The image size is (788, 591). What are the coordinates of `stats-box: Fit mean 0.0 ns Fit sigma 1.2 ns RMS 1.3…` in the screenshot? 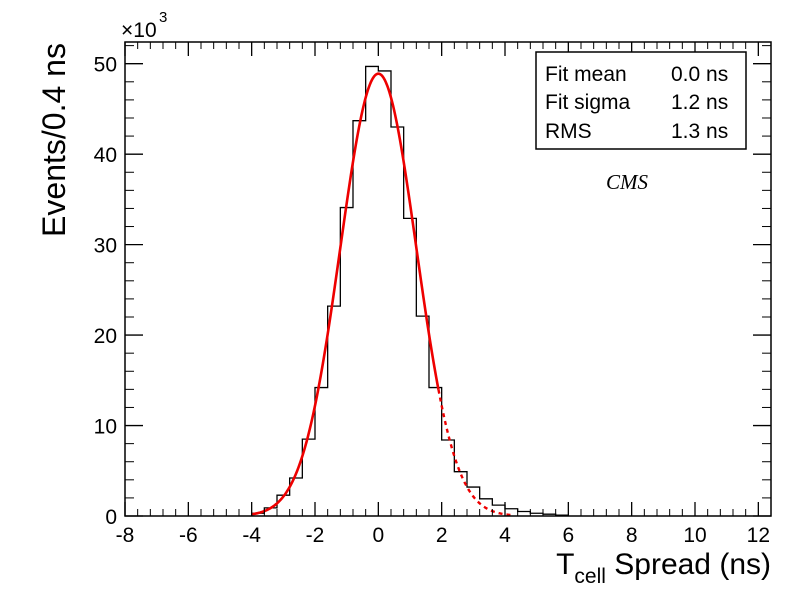 It's located at (641, 100).